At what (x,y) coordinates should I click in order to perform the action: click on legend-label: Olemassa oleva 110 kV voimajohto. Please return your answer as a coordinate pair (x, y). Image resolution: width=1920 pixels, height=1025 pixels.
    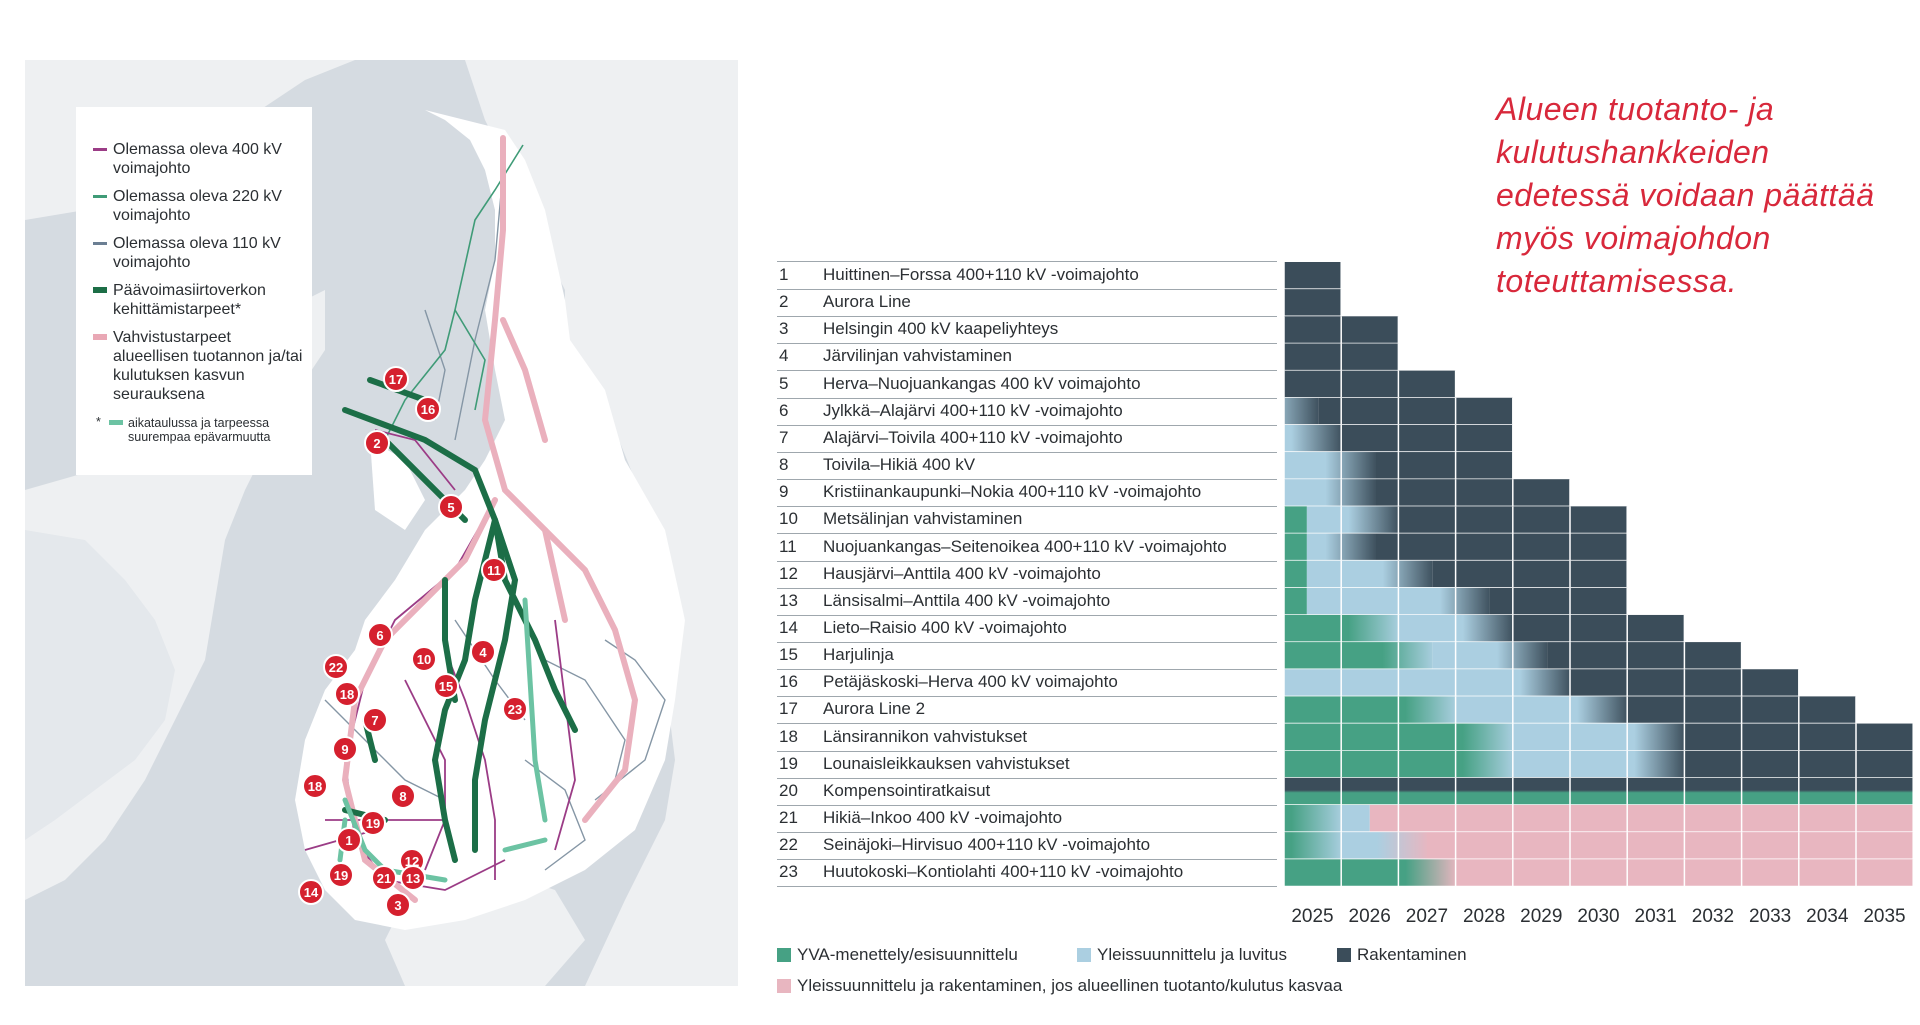
    Looking at the image, I should click on (197, 253).